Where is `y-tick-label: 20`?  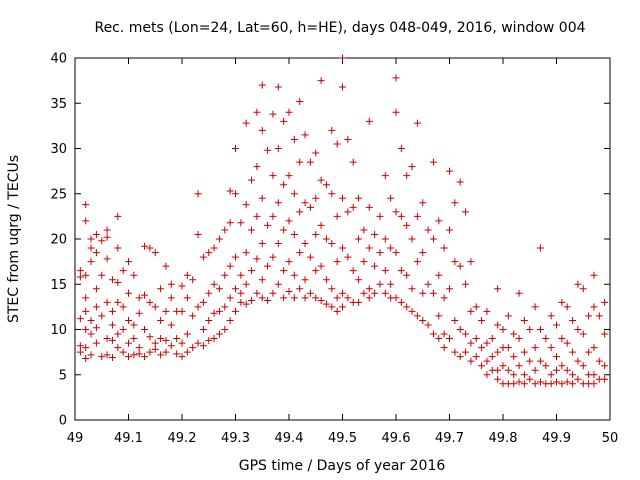
y-tick-label: 20 is located at coordinates (58, 240).